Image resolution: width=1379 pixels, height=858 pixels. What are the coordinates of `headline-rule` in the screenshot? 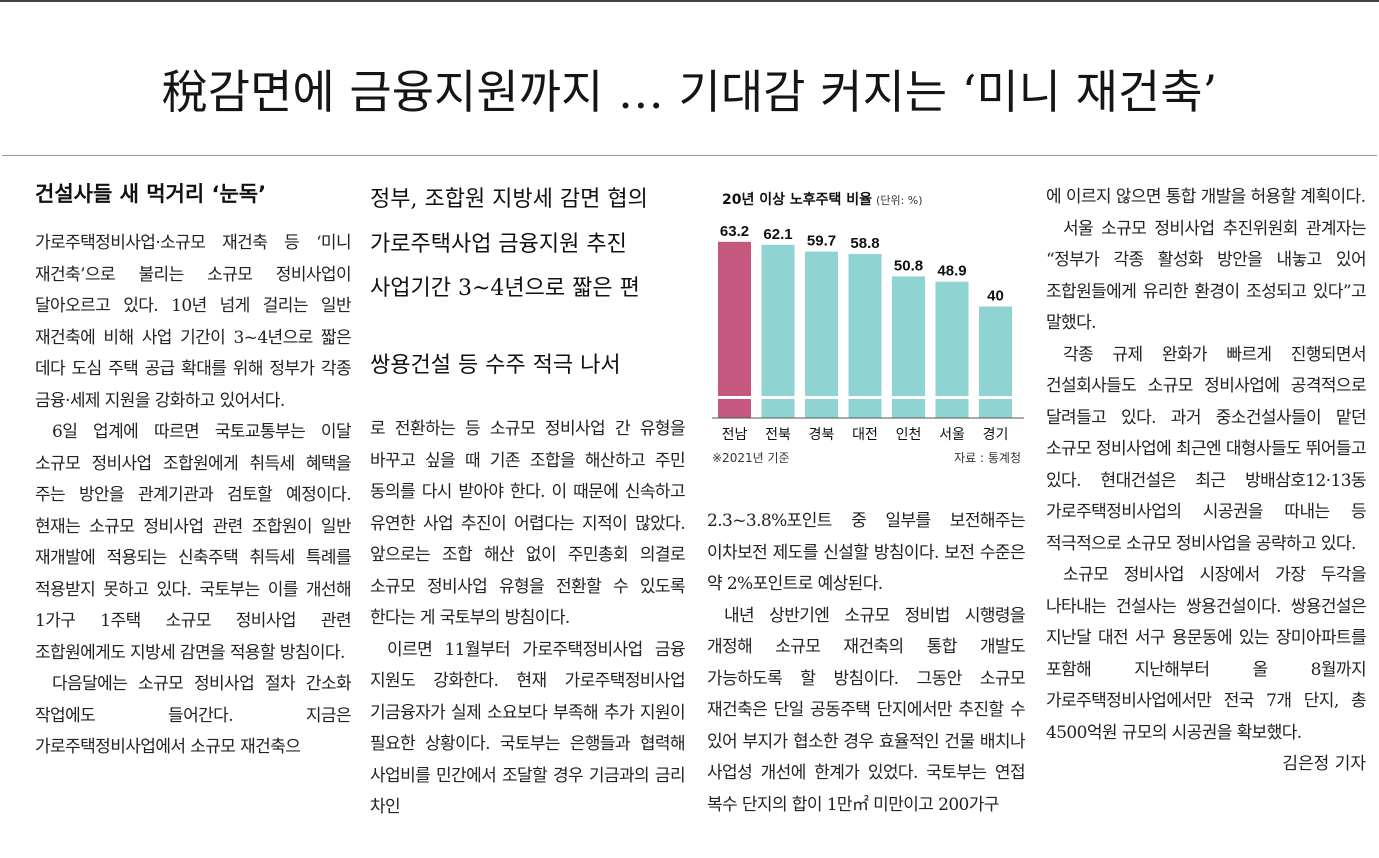 It's located at (689, 155).